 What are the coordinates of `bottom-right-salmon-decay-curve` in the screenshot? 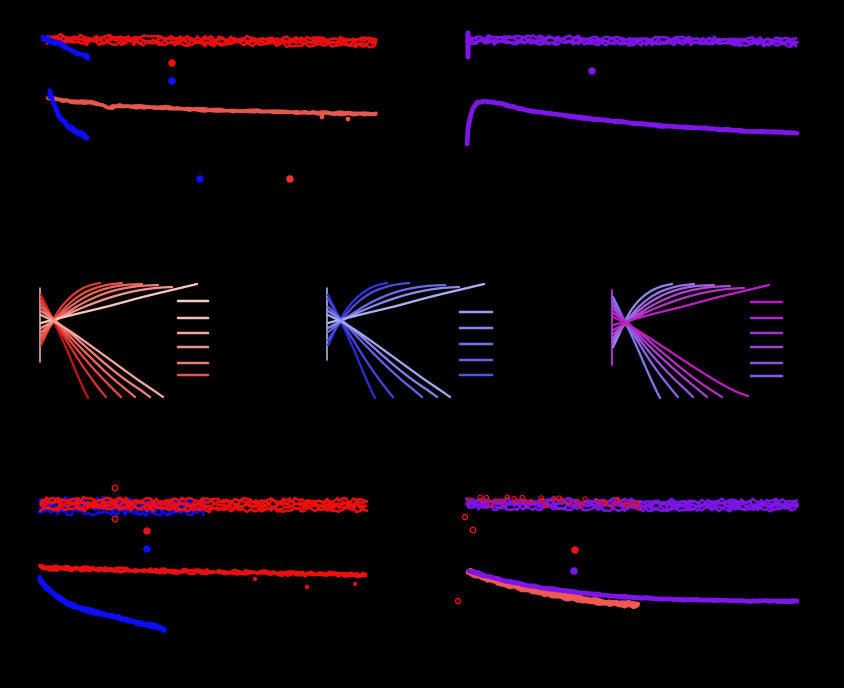 It's located at (552, 589).